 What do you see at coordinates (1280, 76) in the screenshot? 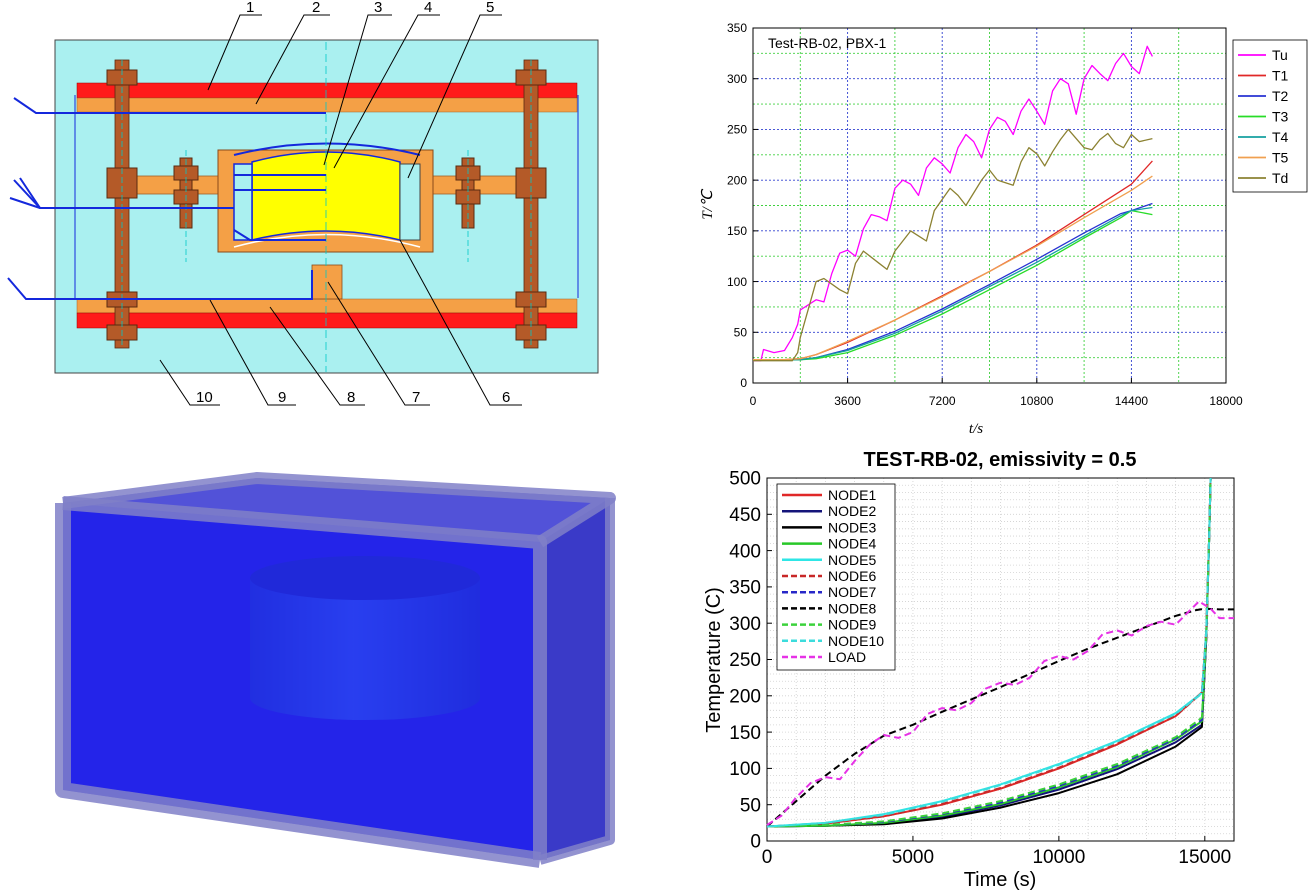
I see `legend-label-t1: T1` at bounding box center [1280, 76].